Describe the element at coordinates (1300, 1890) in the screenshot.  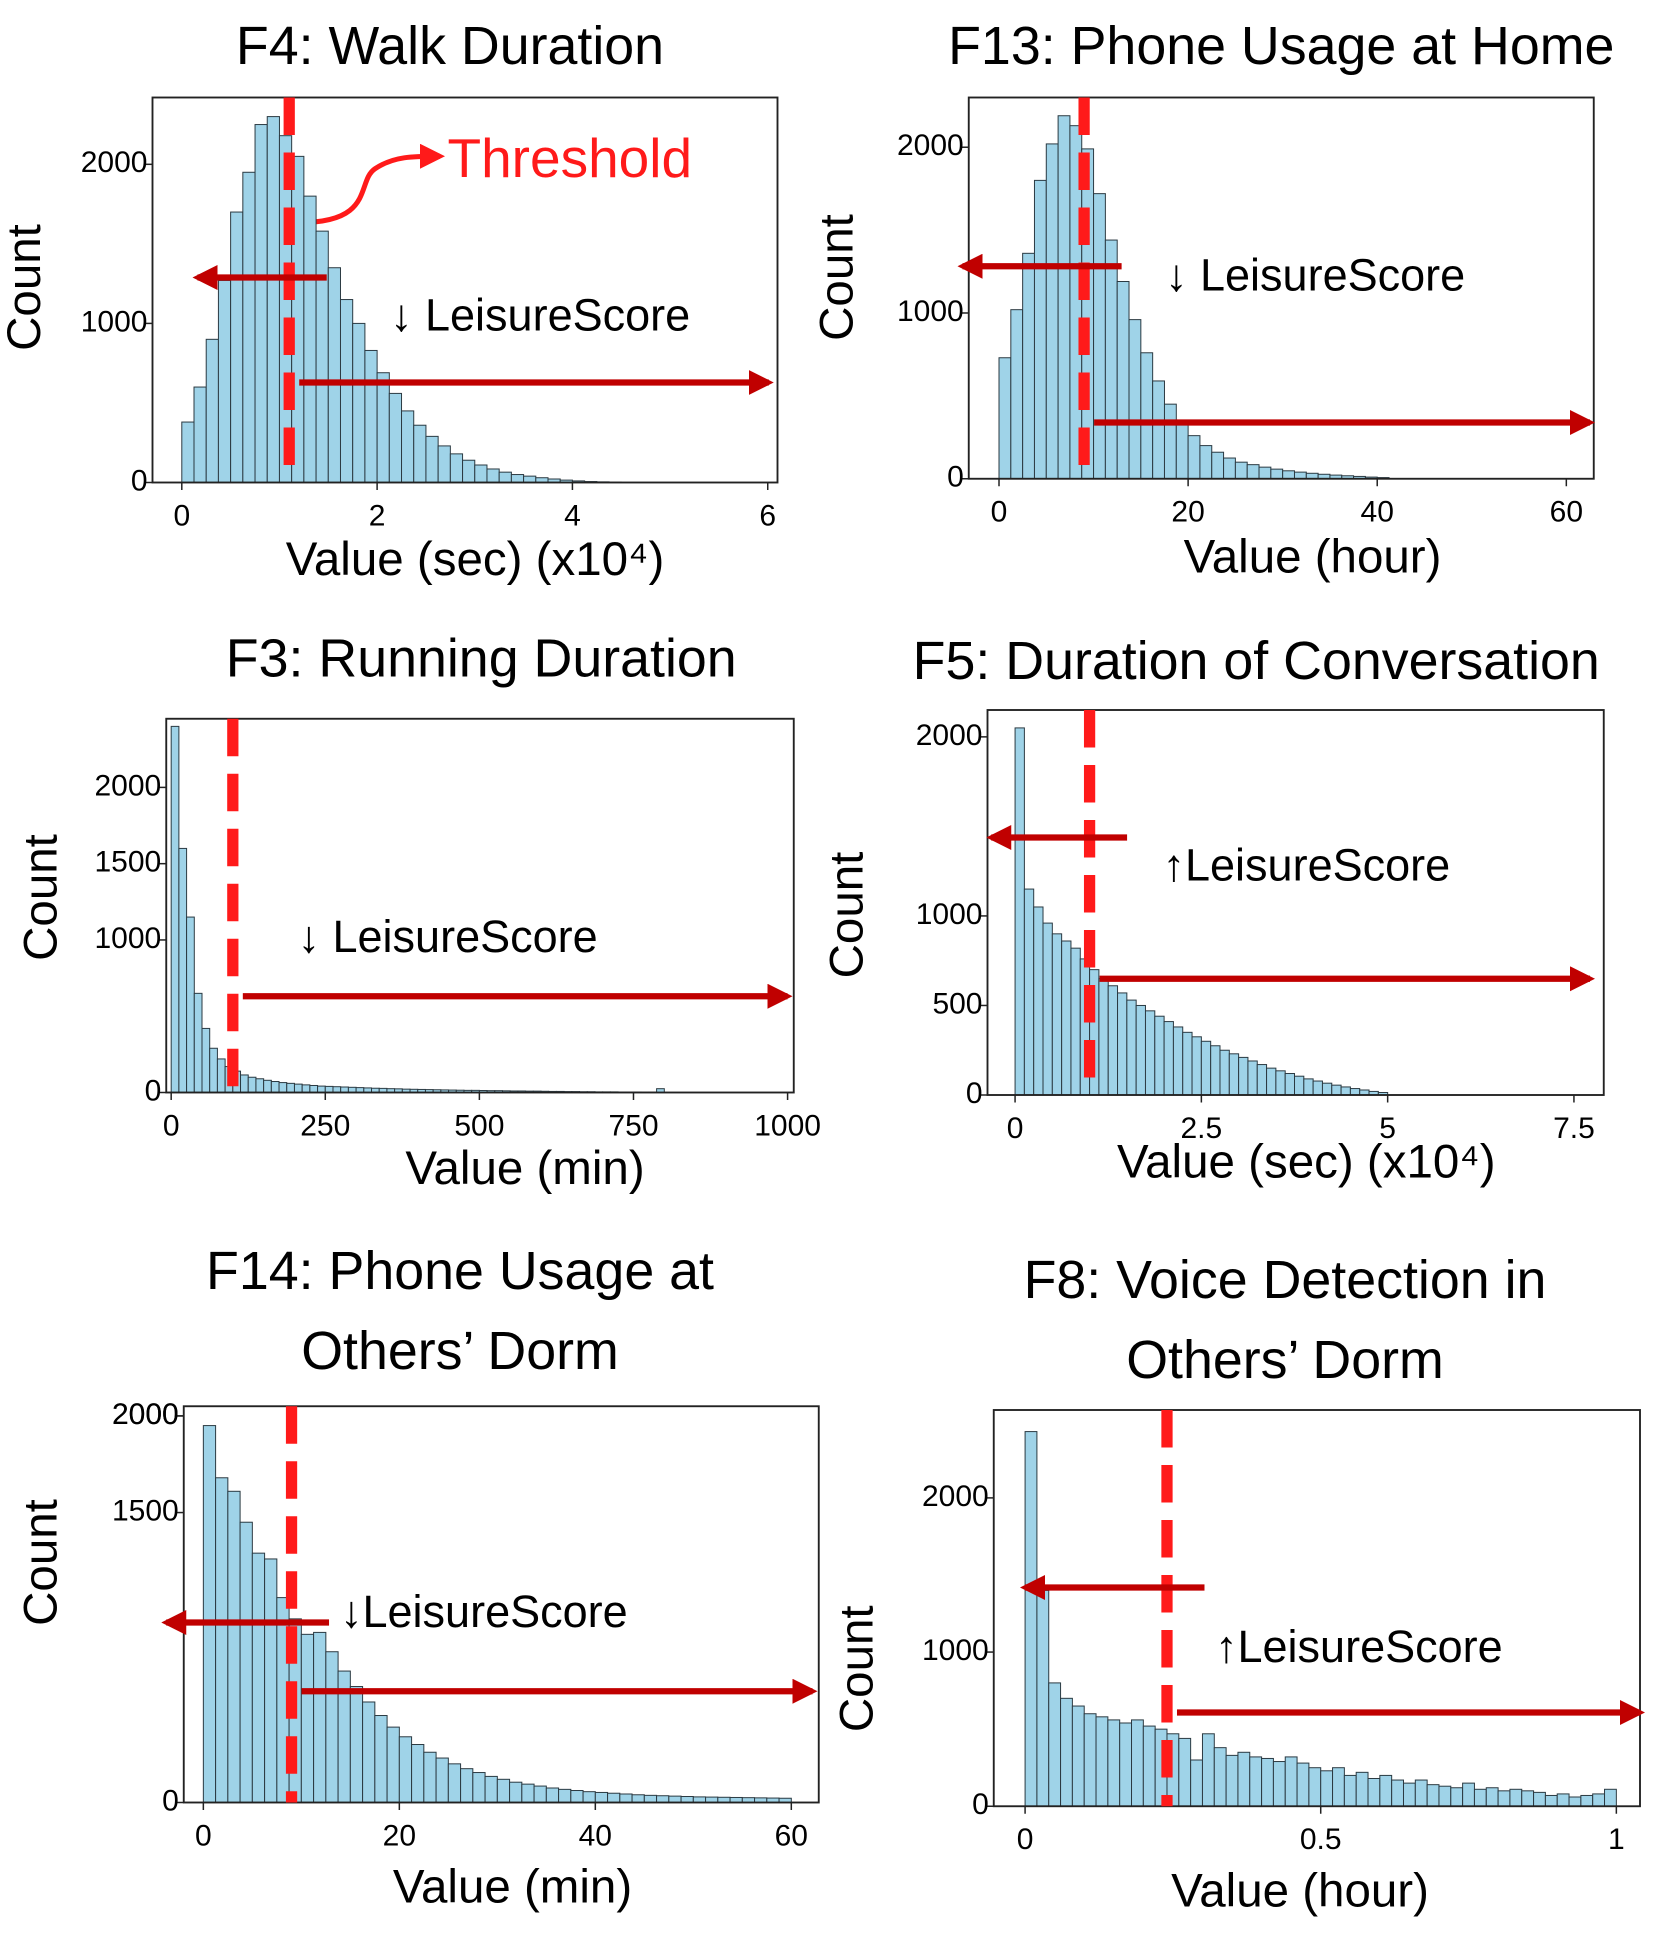
I see `x-axis-label: Value (hour)` at that location.